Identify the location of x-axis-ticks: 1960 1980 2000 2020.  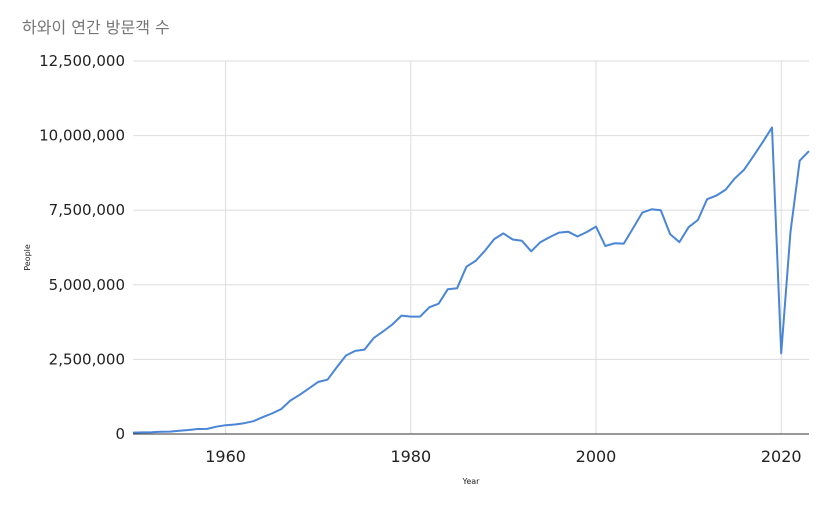
(503, 456).